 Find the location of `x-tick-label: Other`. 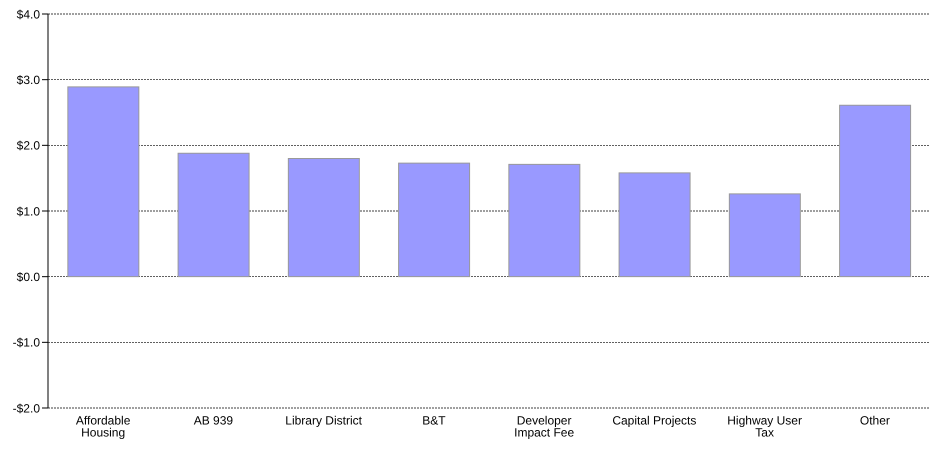

x-tick-label: Other is located at coordinates (875, 421).